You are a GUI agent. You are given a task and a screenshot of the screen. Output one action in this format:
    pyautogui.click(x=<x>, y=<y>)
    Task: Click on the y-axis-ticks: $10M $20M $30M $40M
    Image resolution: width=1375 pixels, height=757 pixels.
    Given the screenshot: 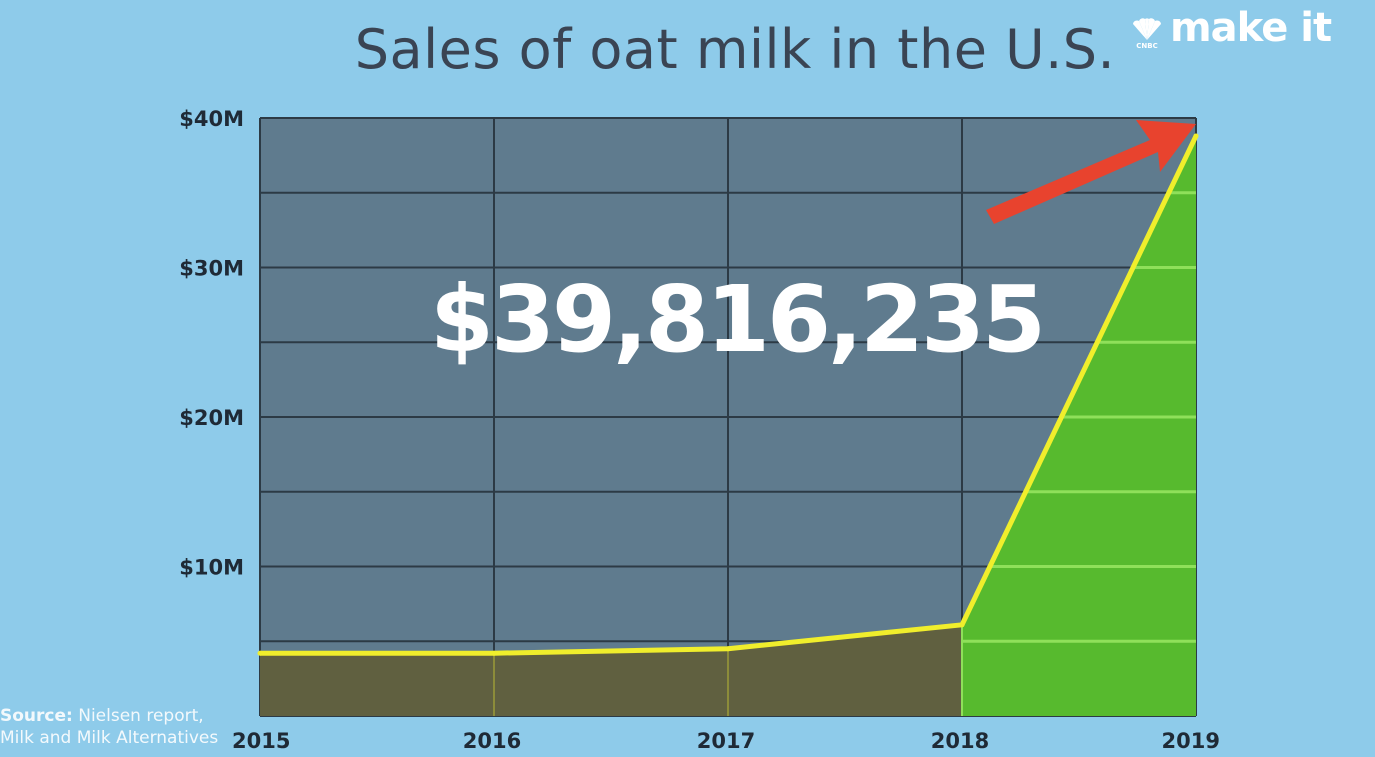 What is the action you would take?
    pyautogui.click(x=211, y=343)
    